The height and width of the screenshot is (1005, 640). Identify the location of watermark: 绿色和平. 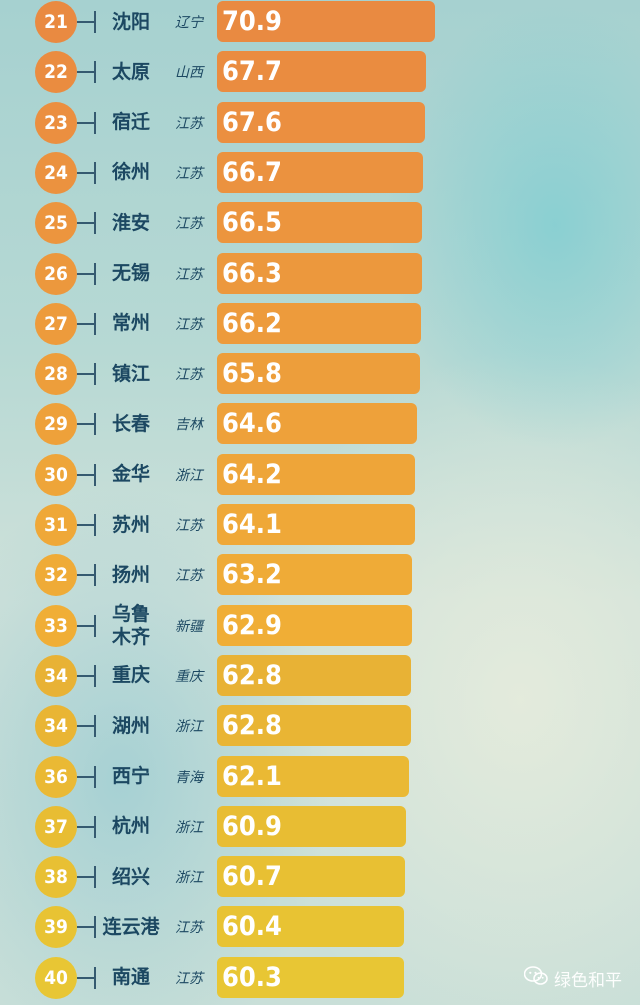
(572, 978).